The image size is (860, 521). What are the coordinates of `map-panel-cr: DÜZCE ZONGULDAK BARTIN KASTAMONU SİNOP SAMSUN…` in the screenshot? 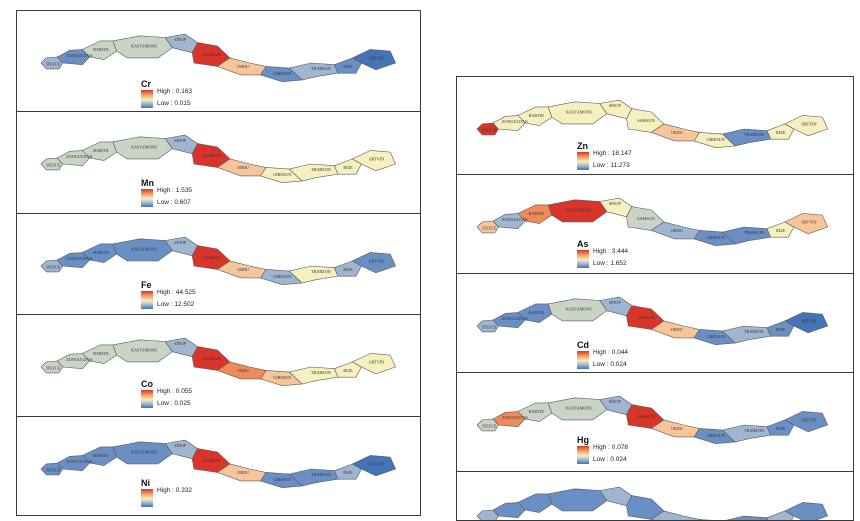 It's located at (218, 61).